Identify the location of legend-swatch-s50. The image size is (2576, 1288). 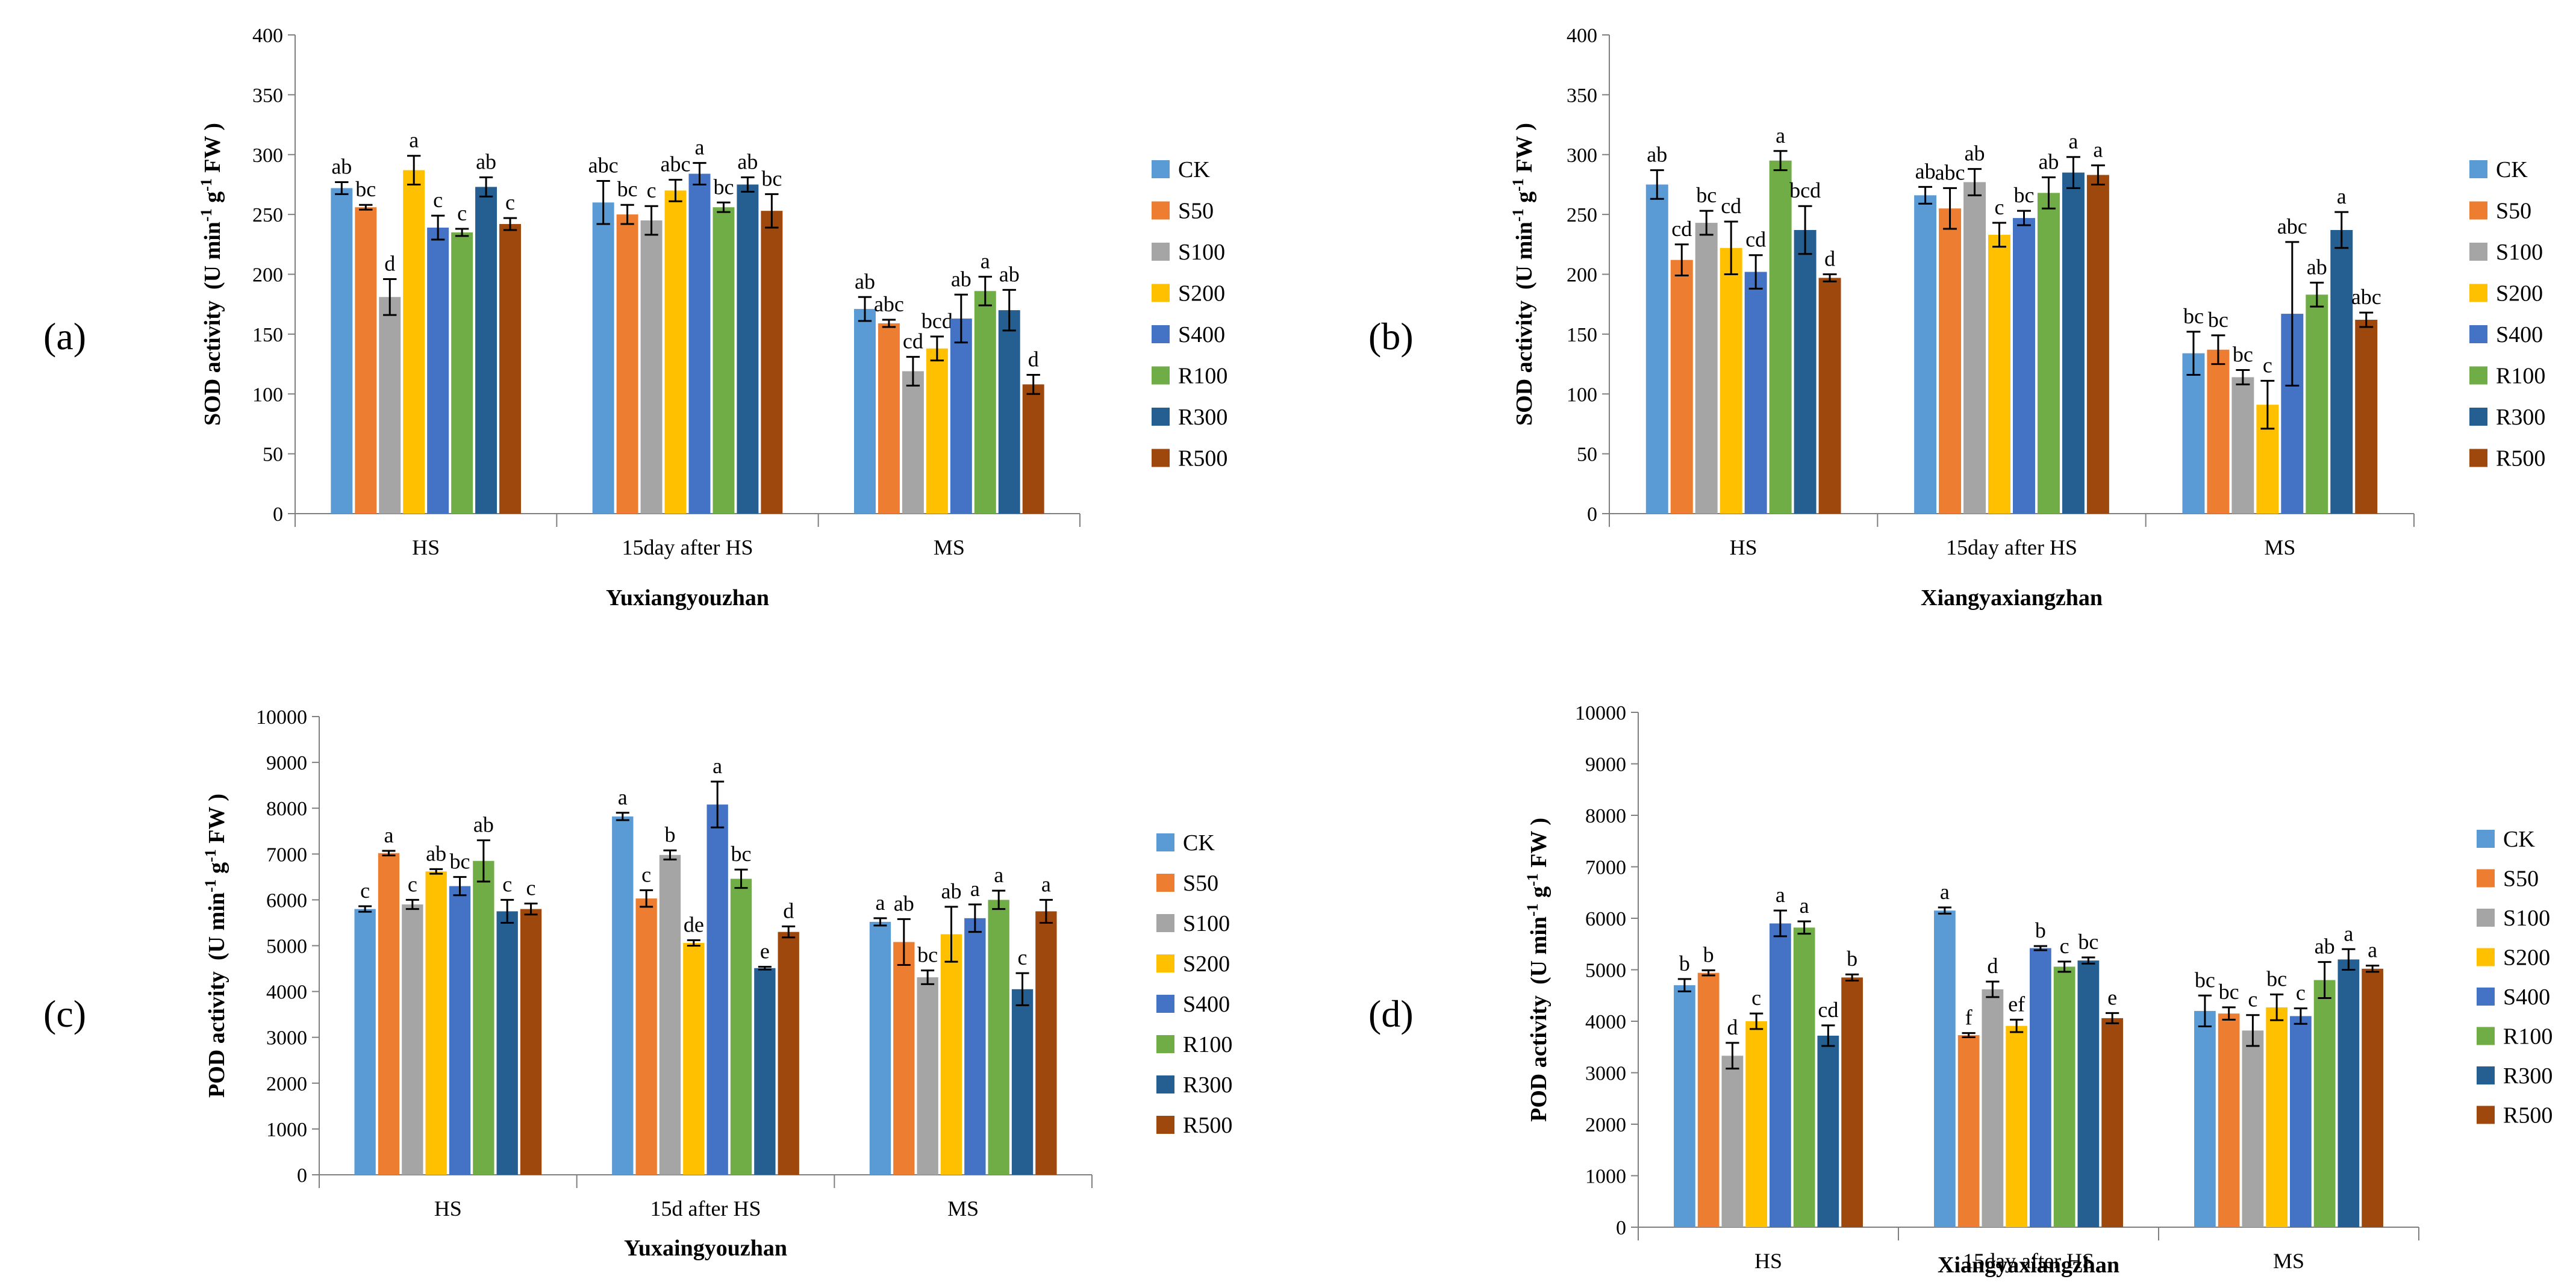
(1161, 211).